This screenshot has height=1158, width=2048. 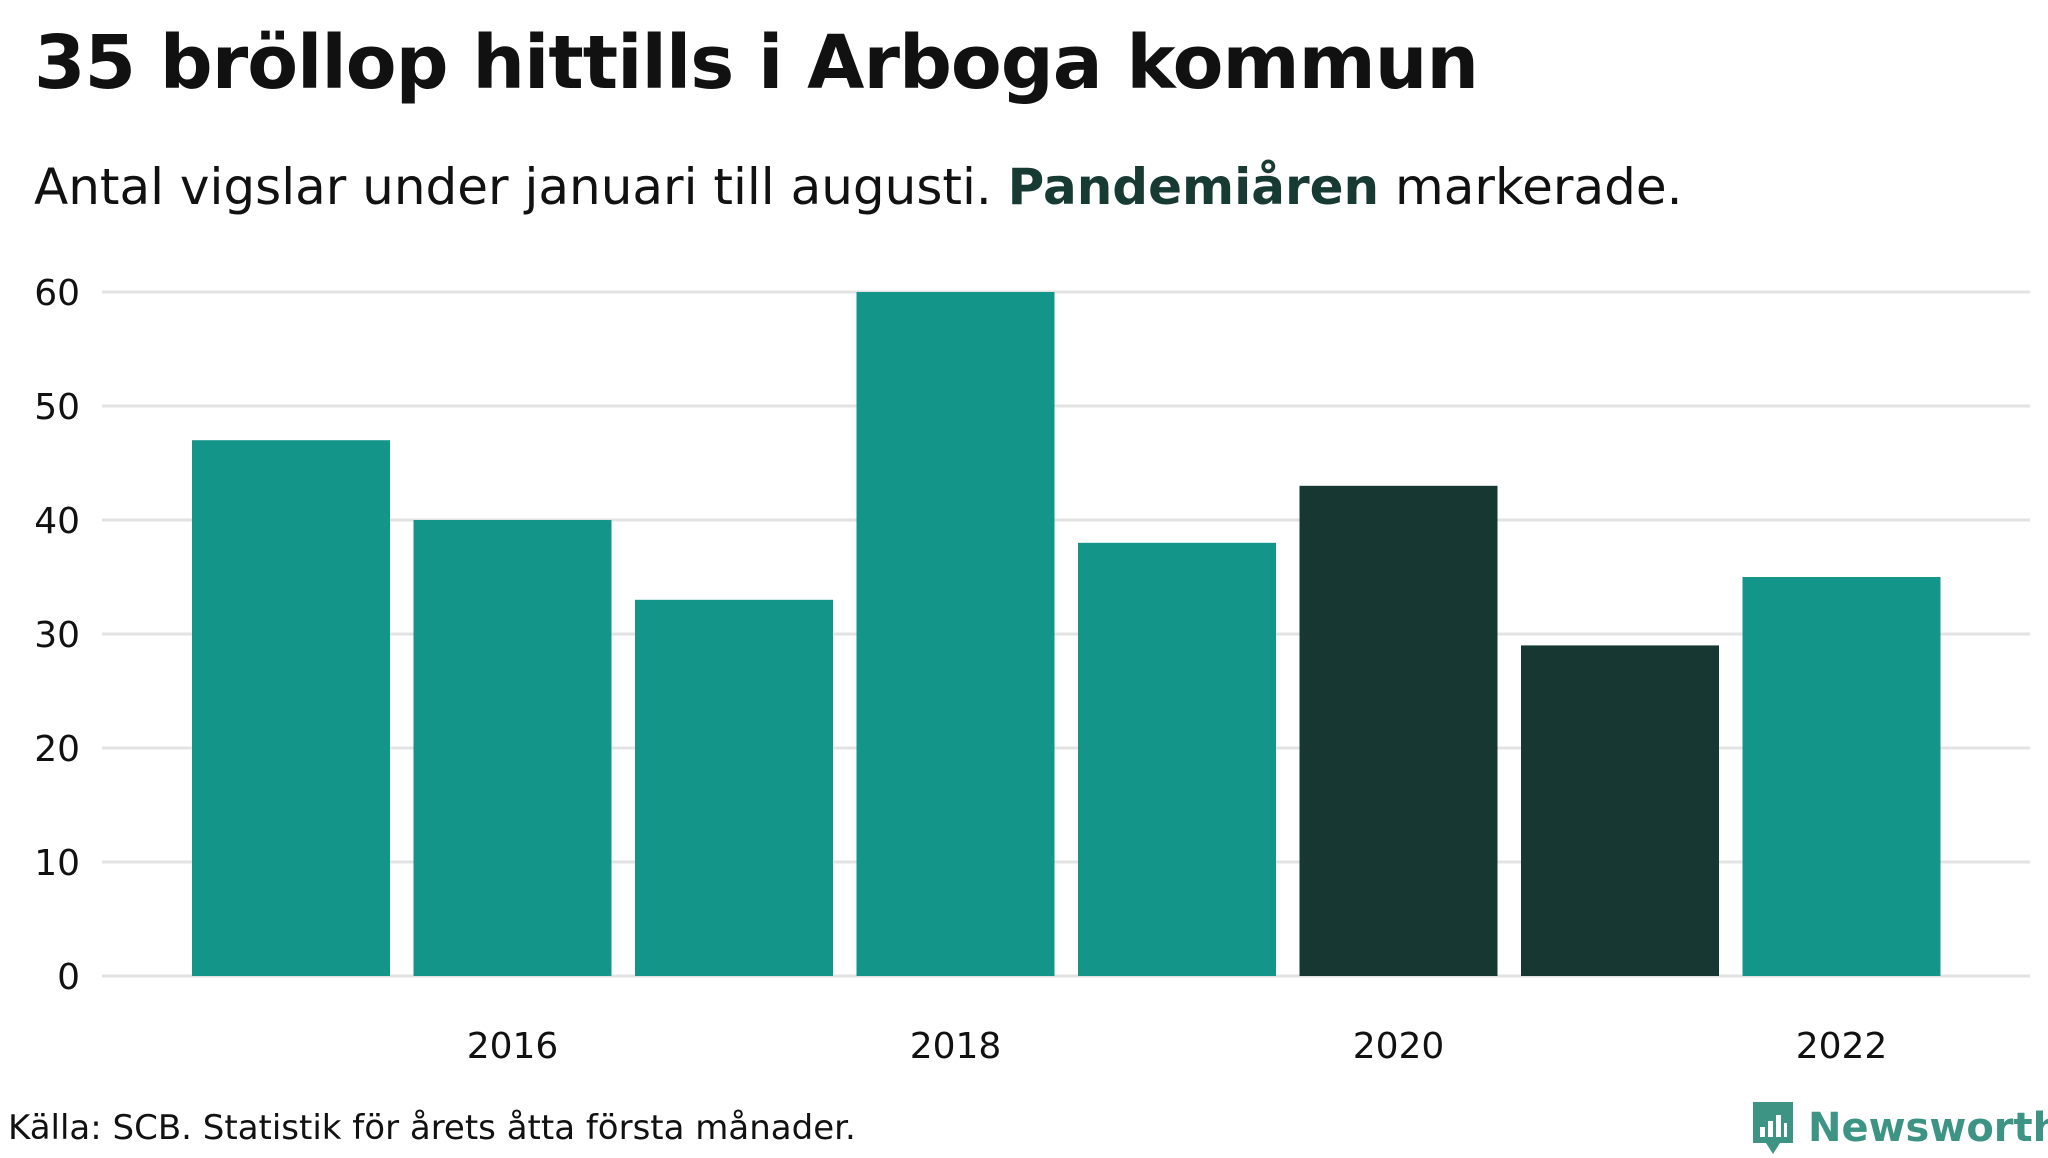 What do you see at coordinates (756, 63) in the screenshot?
I see `chart-title: 35 bröllop hittills i Arboga kommun` at bounding box center [756, 63].